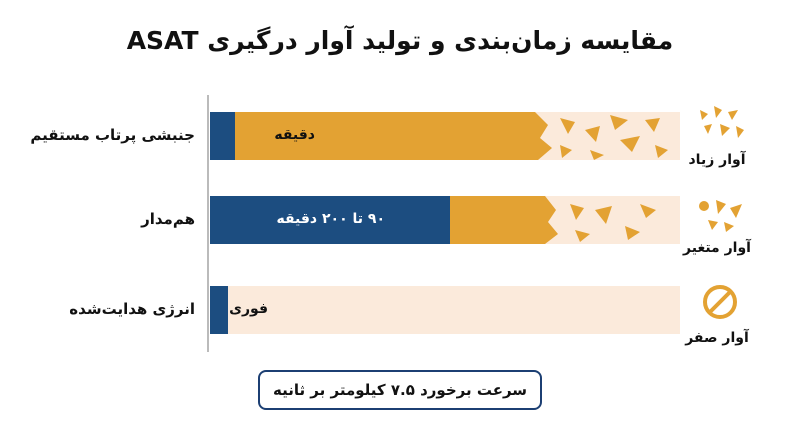  Describe the element at coordinates (112, 135) in the screenshot. I see `row-label: جنبشی پرتاب مستقیم` at that location.